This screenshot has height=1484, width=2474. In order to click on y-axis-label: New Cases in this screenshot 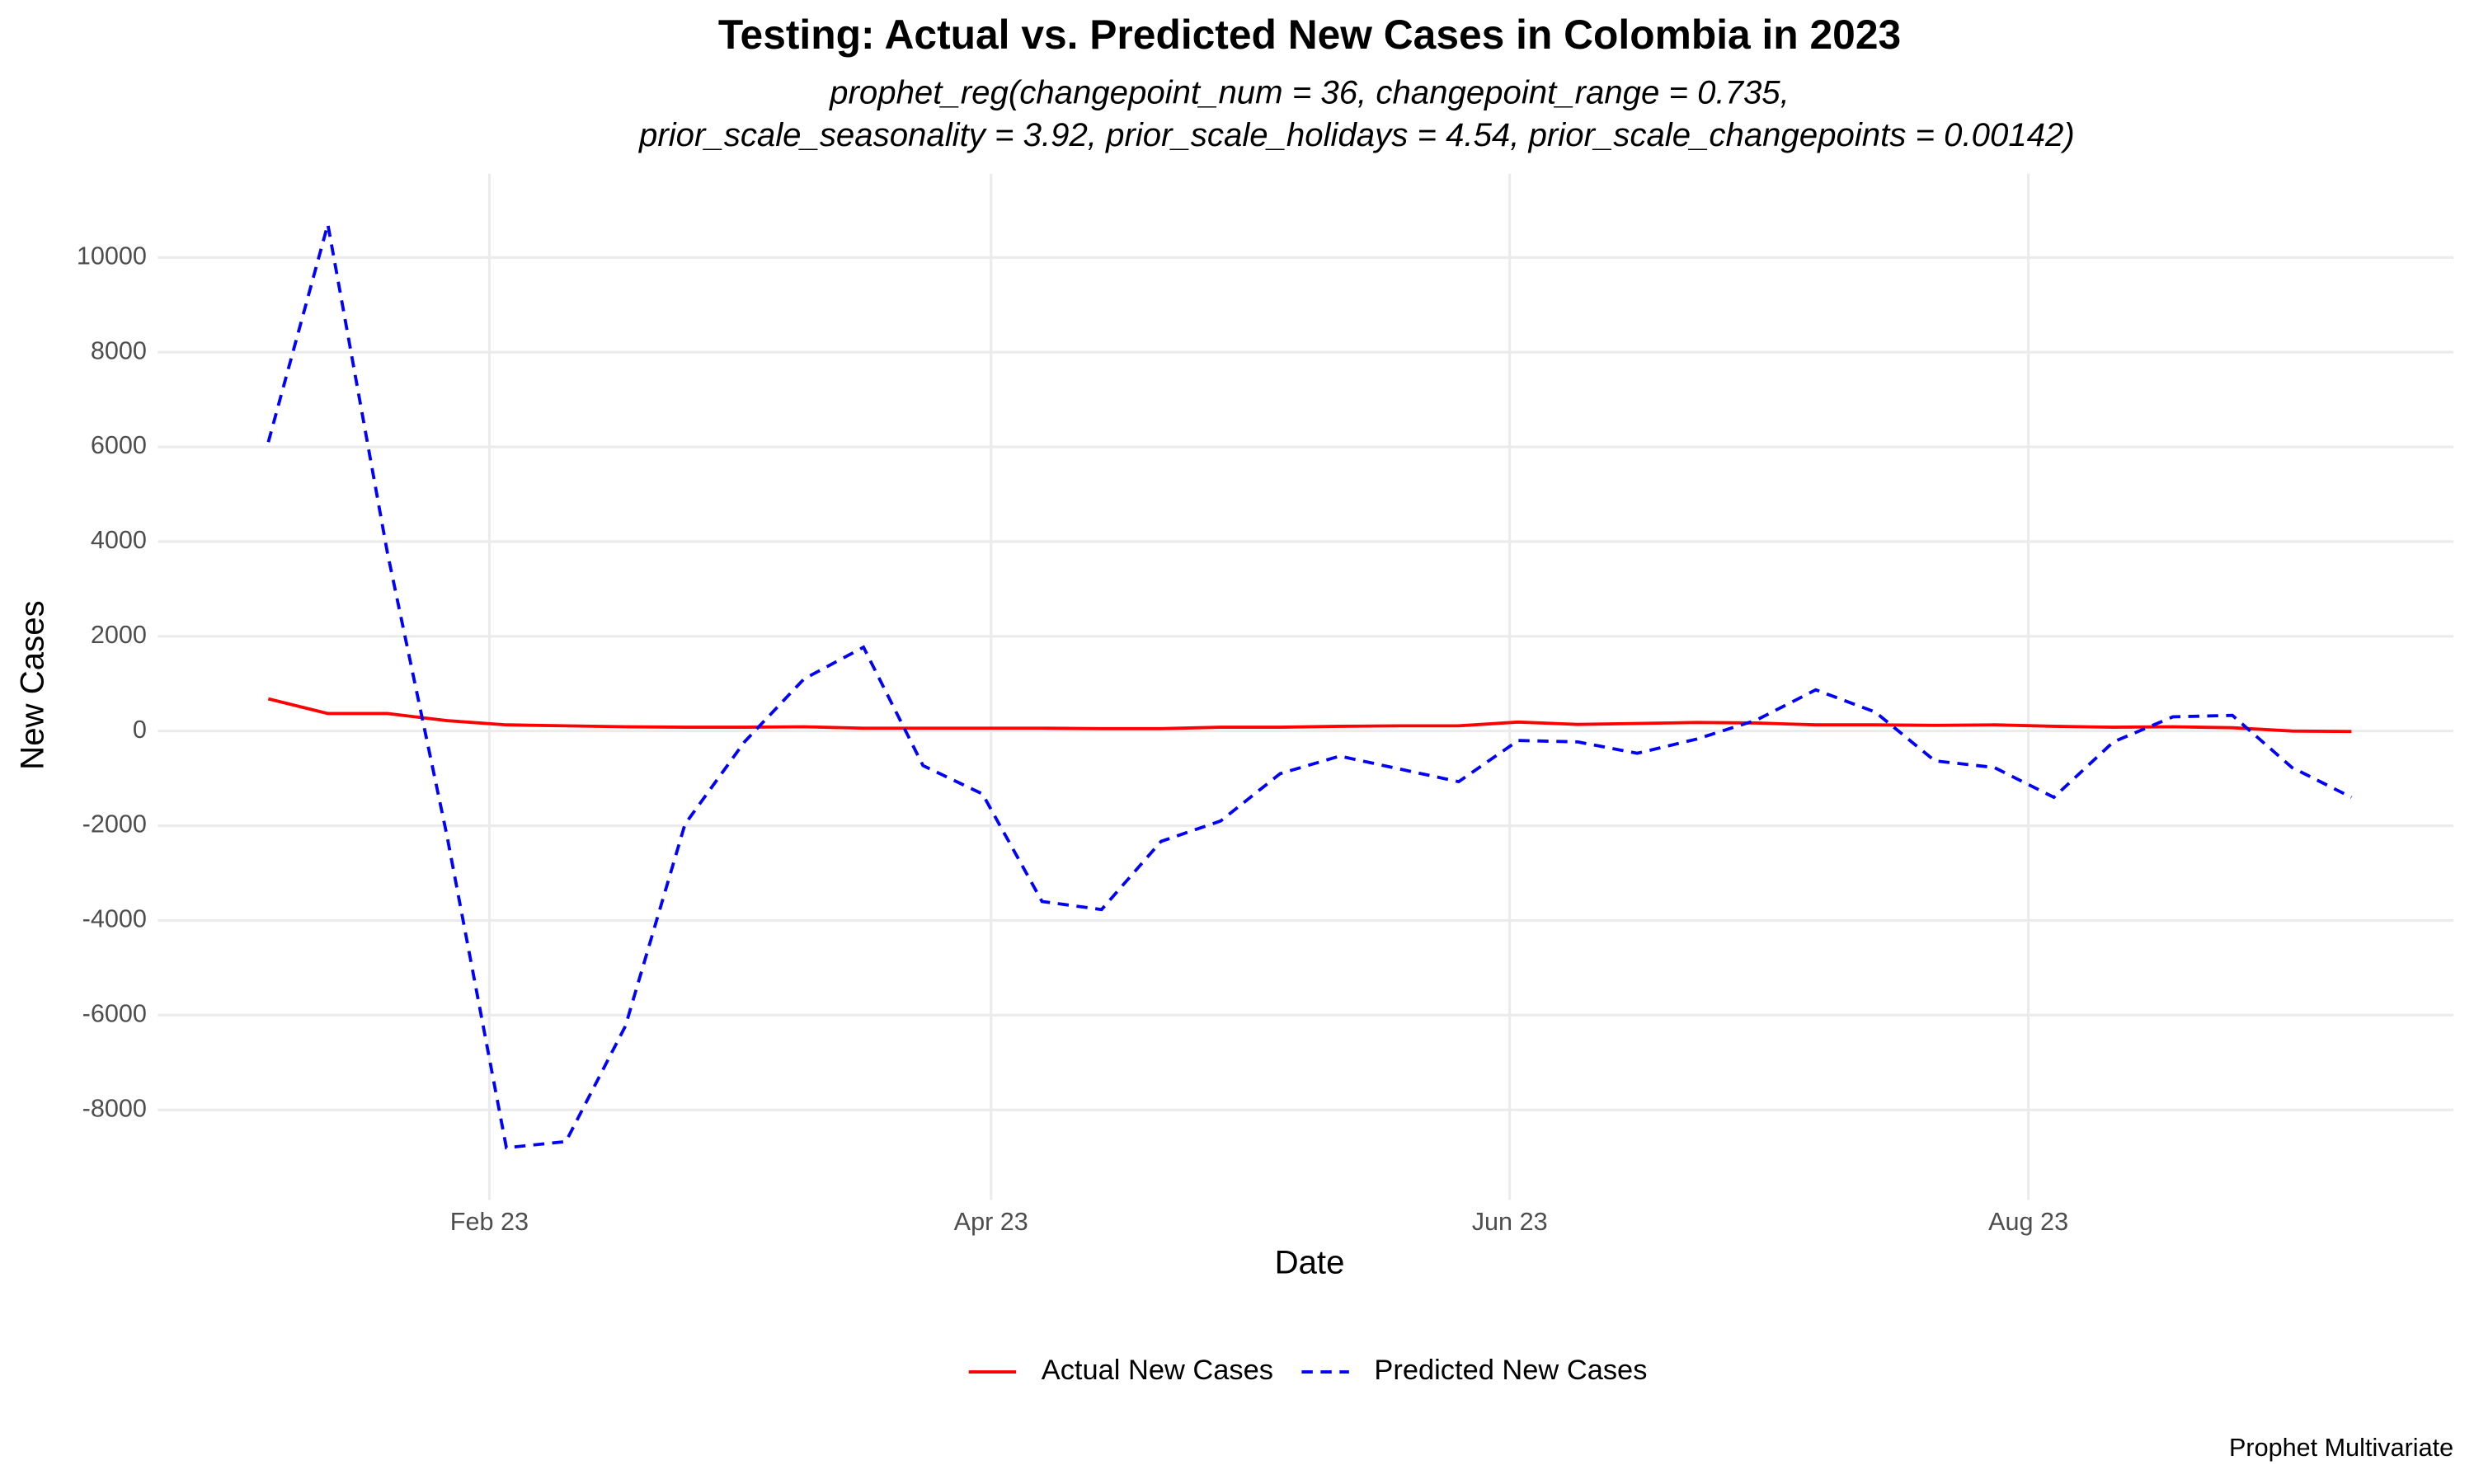, I will do `click(32, 685)`.